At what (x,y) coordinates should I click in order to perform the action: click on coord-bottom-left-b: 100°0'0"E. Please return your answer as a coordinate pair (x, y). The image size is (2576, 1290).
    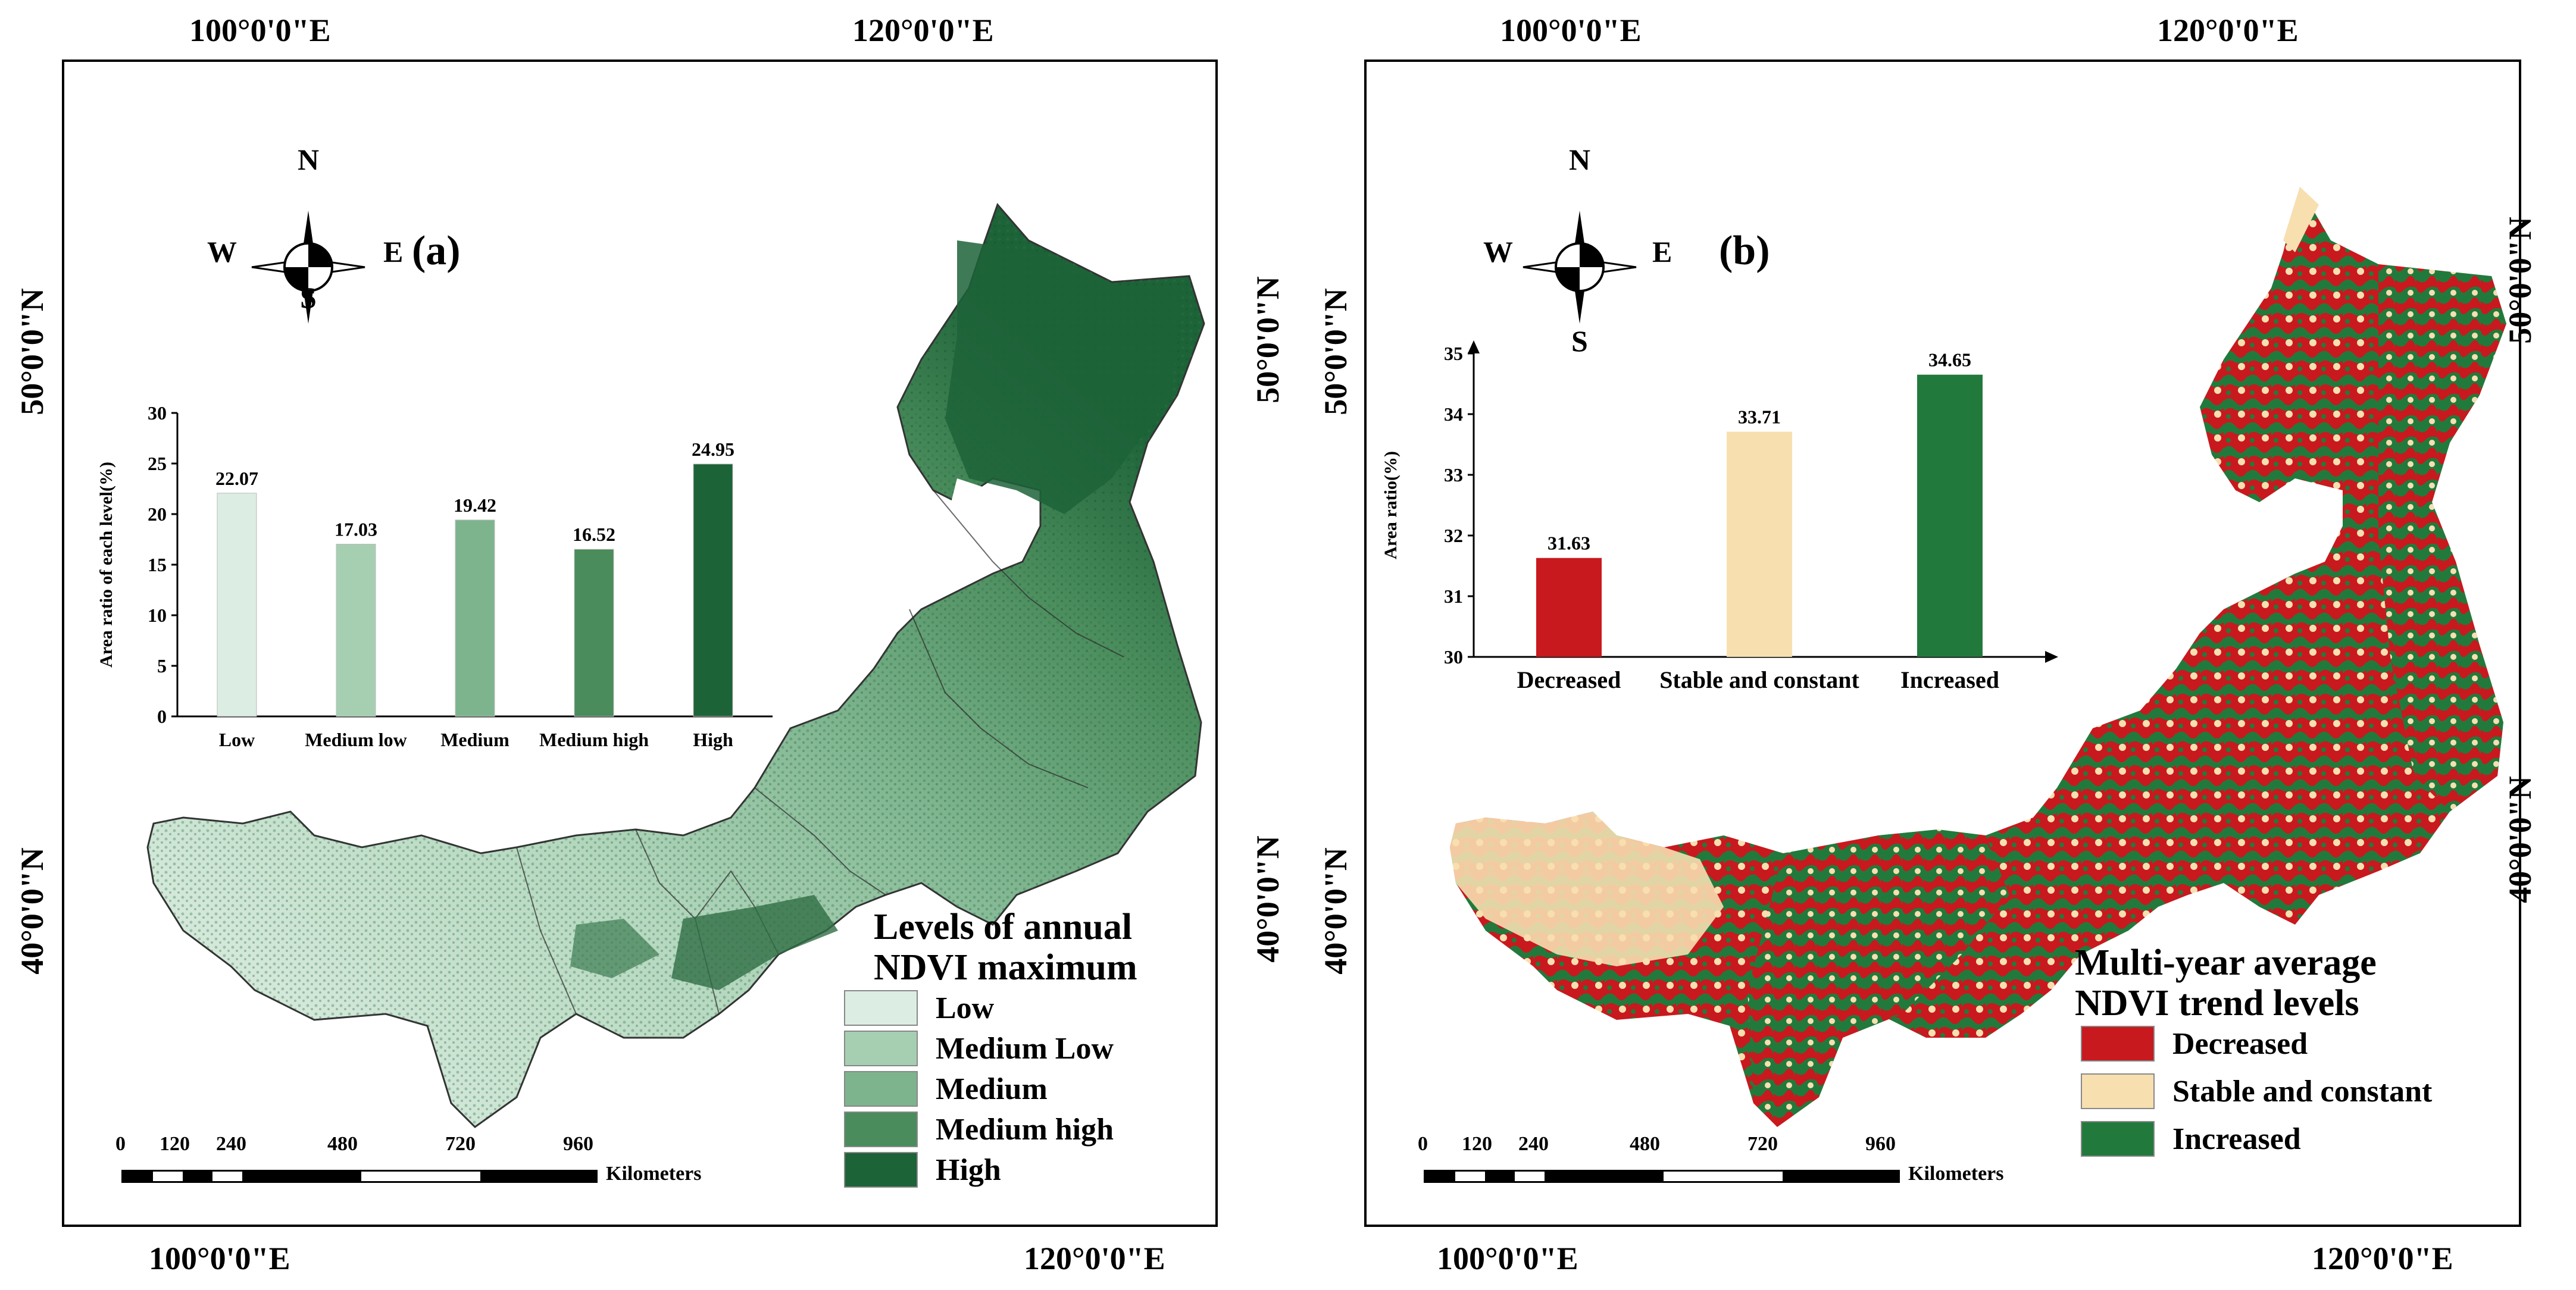
    Looking at the image, I should click on (1507, 1258).